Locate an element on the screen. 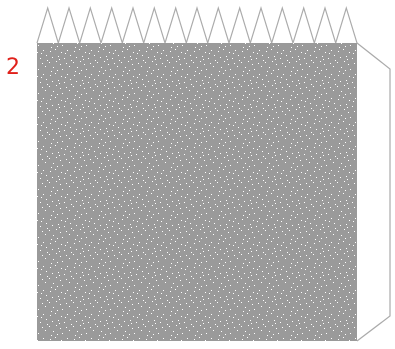 The image size is (395, 349). side-face-outline is located at coordinates (373, 192).